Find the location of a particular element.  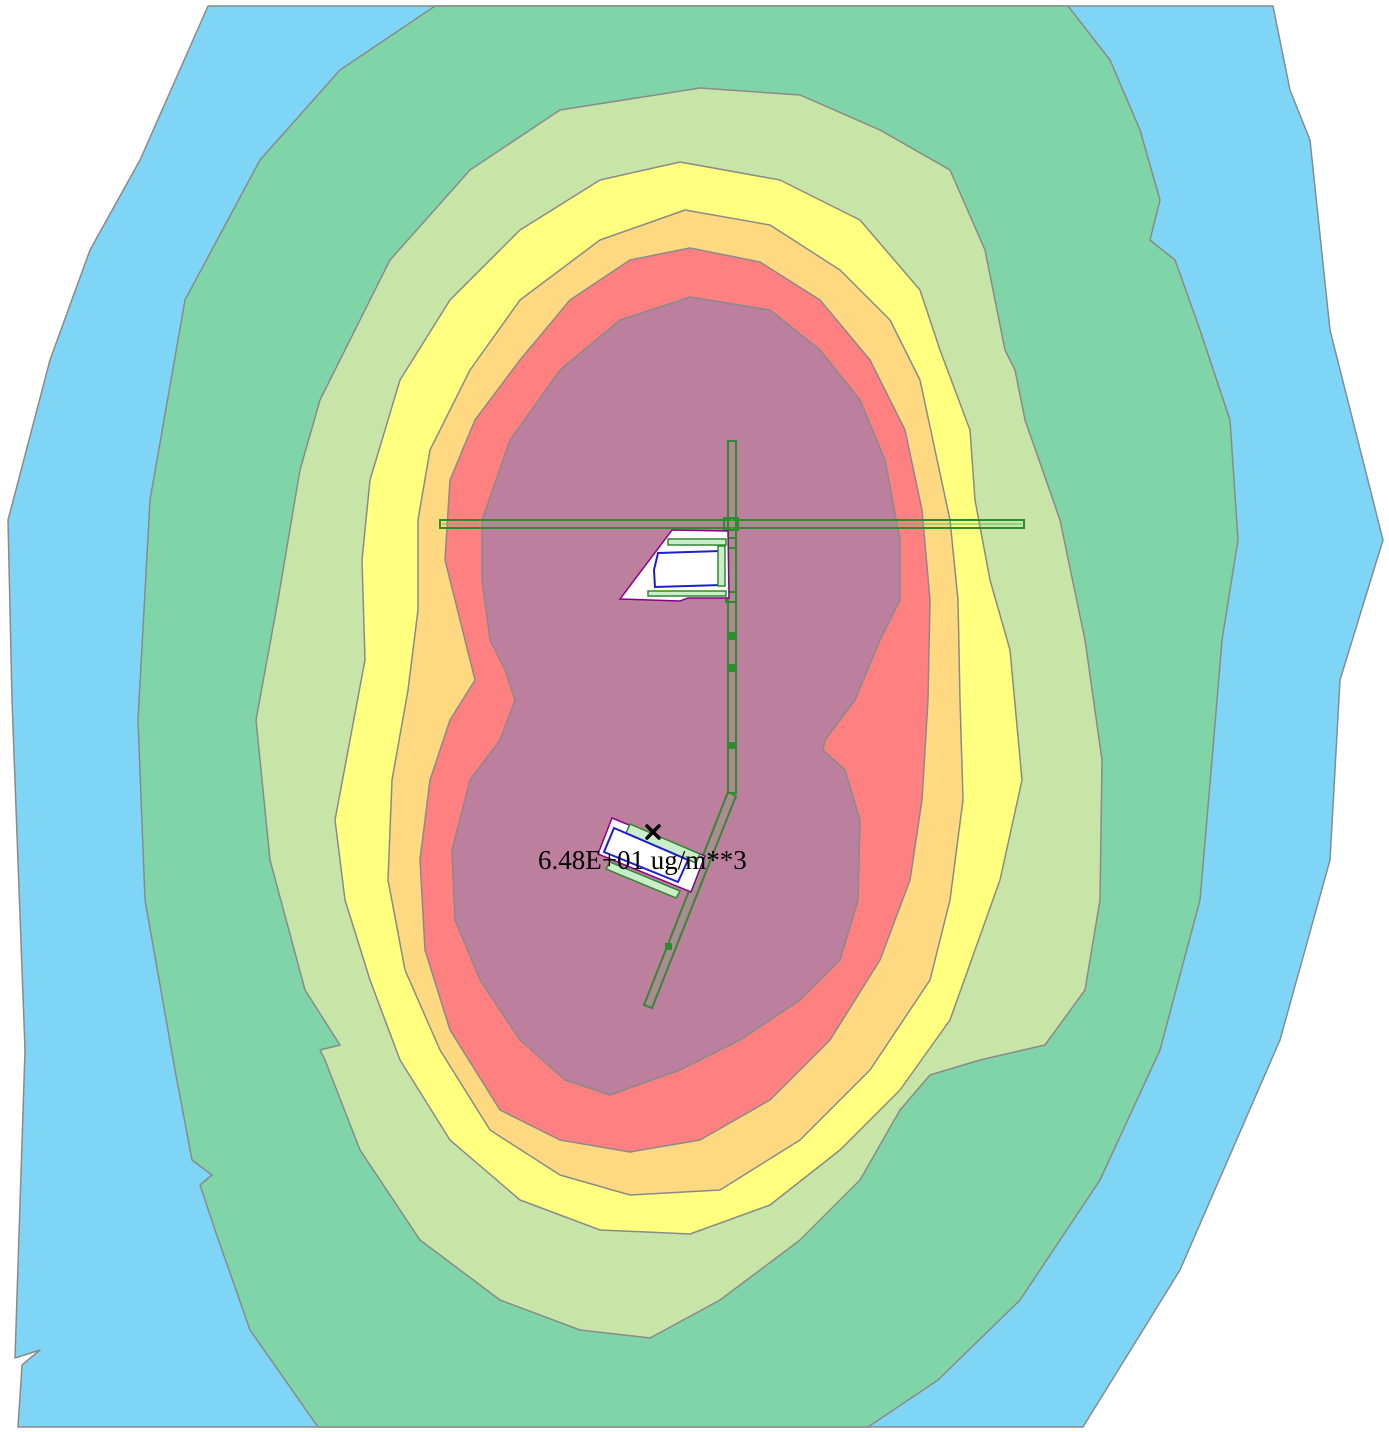

facility-south-building is located at coordinates (646, 855).